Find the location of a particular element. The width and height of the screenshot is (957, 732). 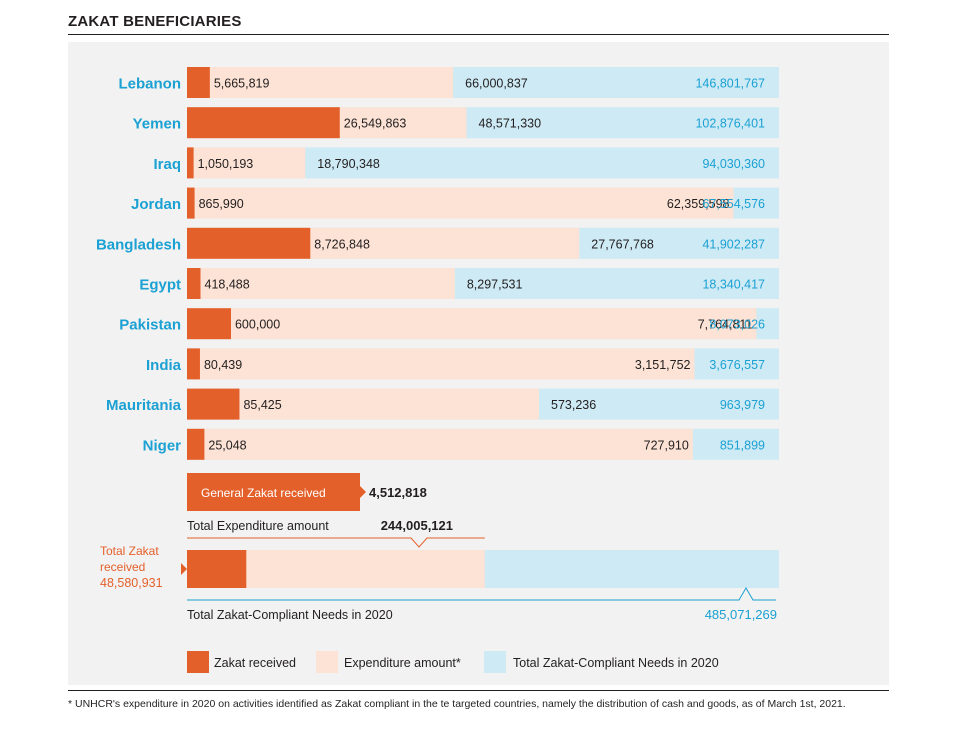

total-needs-bracket is located at coordinates (481, 594).